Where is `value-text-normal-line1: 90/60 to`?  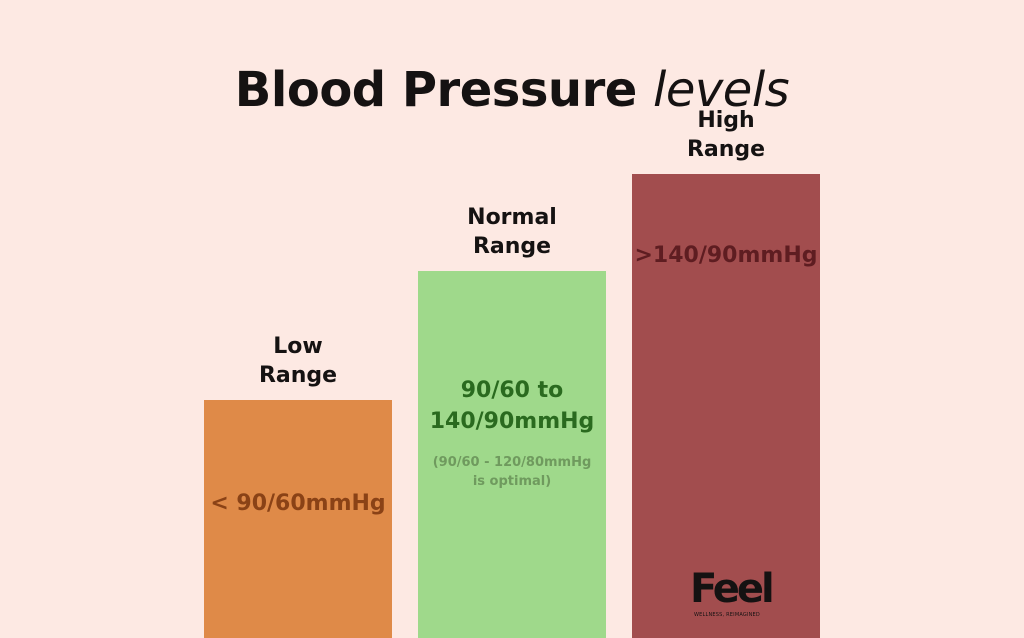 value-text-normal-line1: 90/60 to is located at coordinates (512, 390).